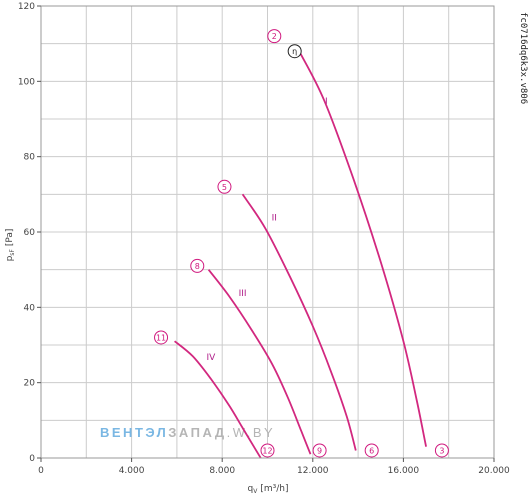 The width and height of the screenshot is (530, 498). I want to click on y-tick-label: 120, so click(26, 7).